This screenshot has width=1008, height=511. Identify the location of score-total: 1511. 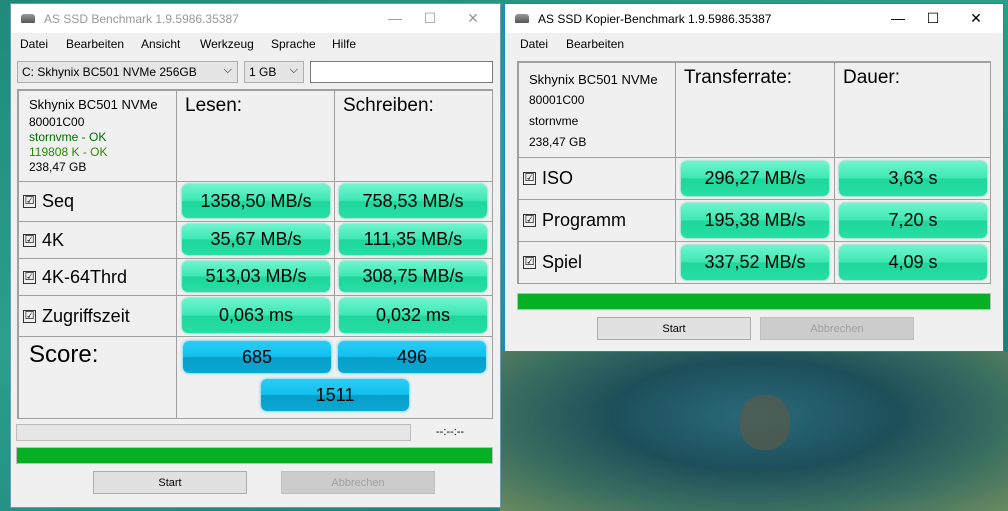
(335, 395).